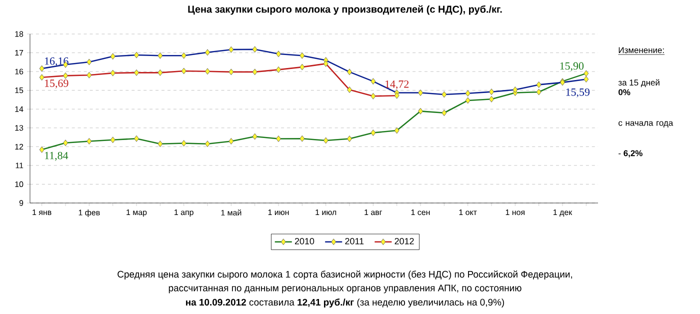  Describe the element at coordinates (345, 10) in the screenshot. I see `chart-title: Цена закупки сырого молока у производителей (с НДС), руб./кг.` at that location.